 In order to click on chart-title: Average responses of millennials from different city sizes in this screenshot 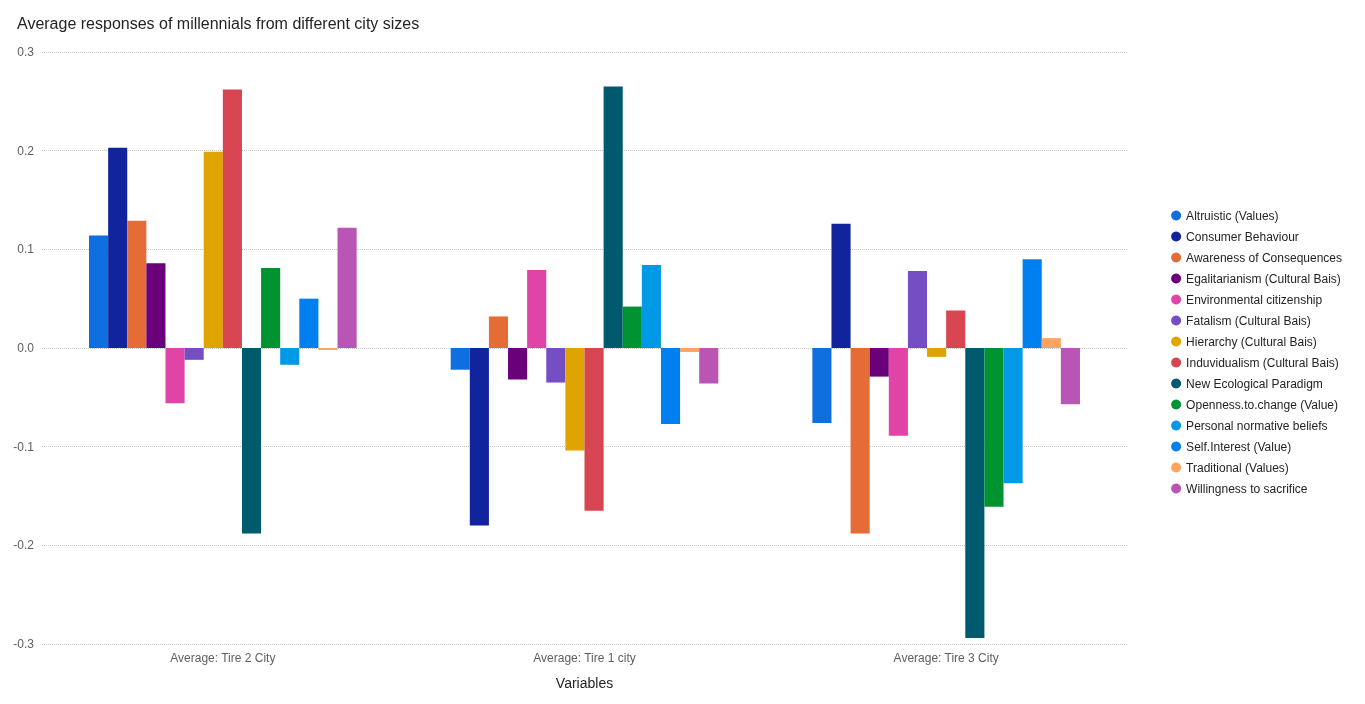, I will do `click(218, 23)`.